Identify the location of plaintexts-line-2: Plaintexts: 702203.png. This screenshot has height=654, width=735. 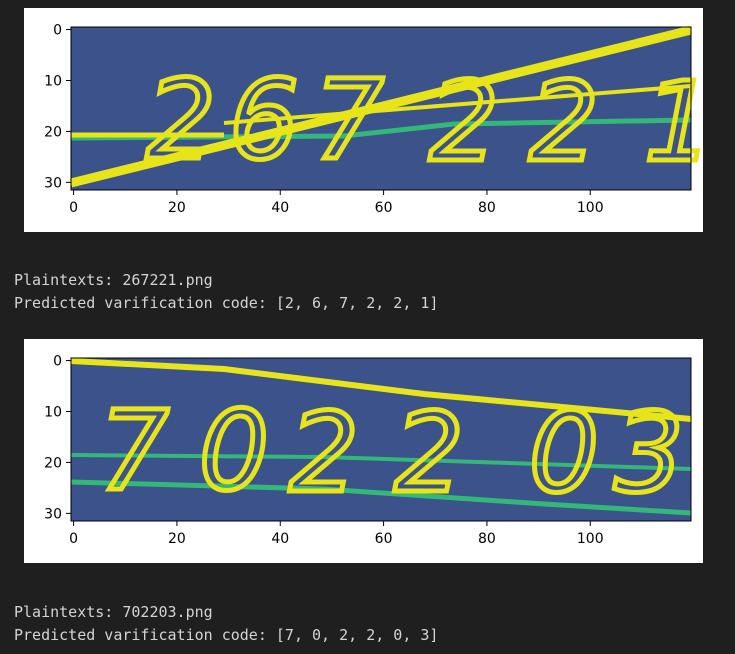
(113, 612).